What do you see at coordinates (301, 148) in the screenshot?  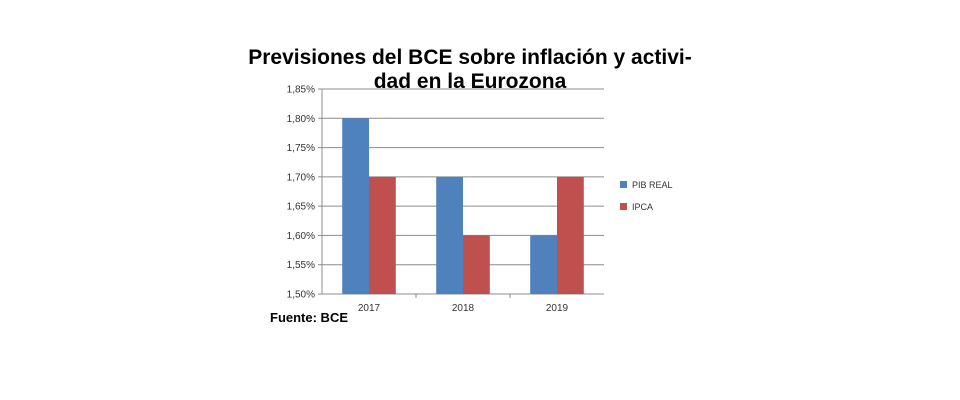 I see `y-tick-label: 1,75%` at bounding box center [301, 148].